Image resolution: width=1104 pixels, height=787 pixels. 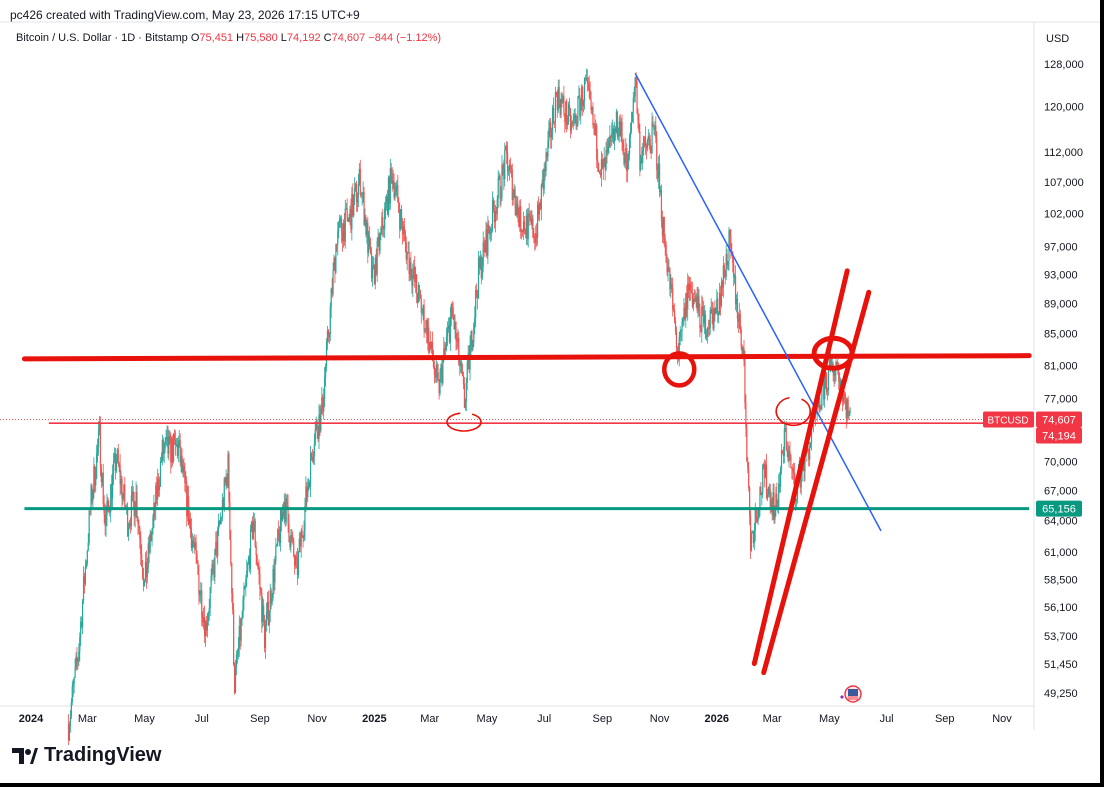 I want to click on time-tick-label: Jul, so click(x=202, y=719).